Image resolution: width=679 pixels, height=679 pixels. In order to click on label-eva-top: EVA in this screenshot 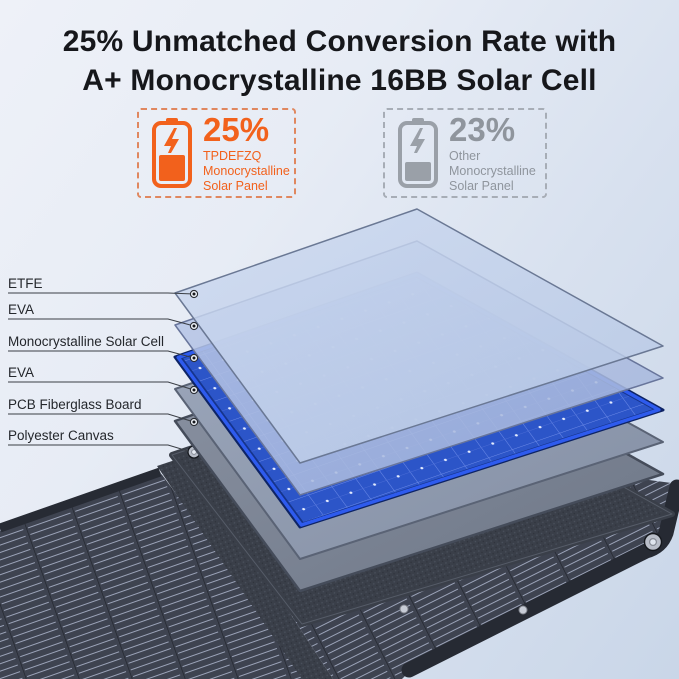, I will do `click(21, 309)`.